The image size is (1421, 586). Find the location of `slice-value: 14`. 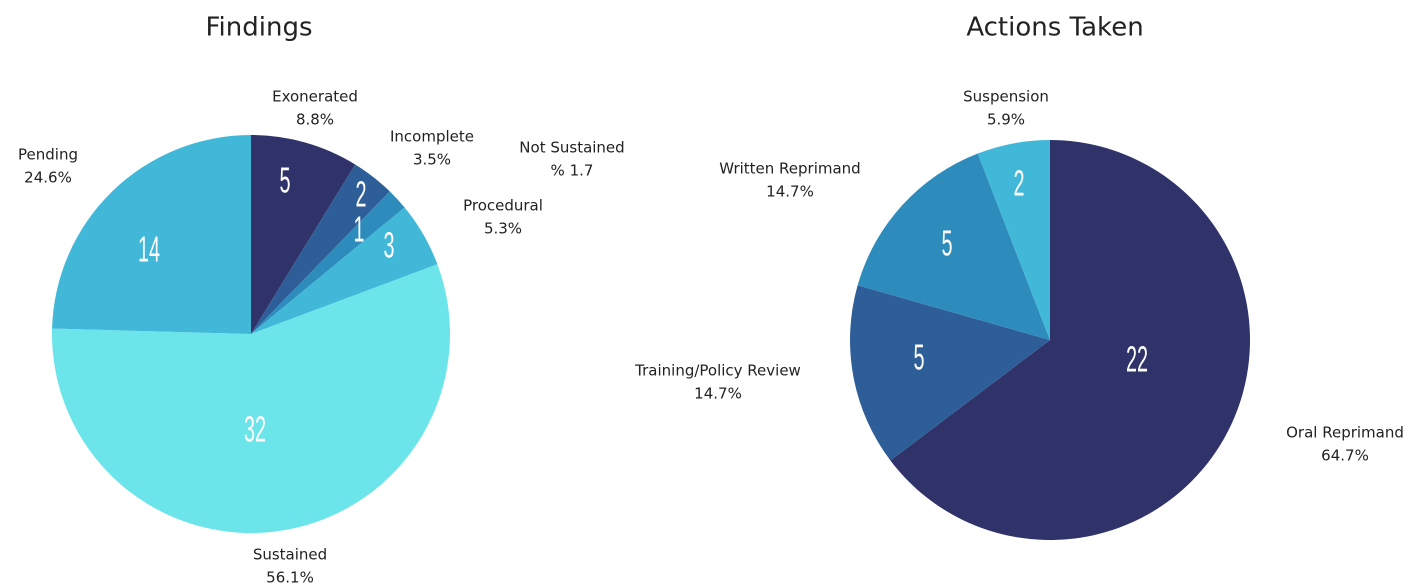

slice-value: 14 is located at coordinates (149, 251).